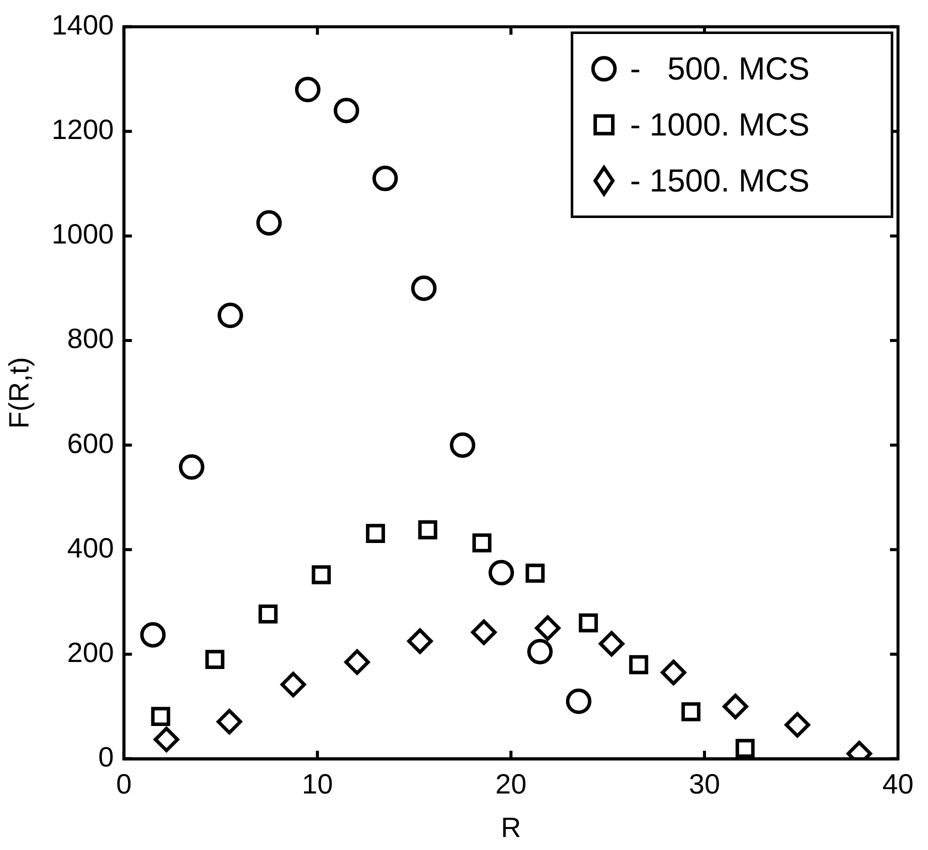 This screenshot has height=850, width=928. Describe the element at coordinates (720, 124) in the screenshot. I see `legend-label: - 1000. MCS` at that location.